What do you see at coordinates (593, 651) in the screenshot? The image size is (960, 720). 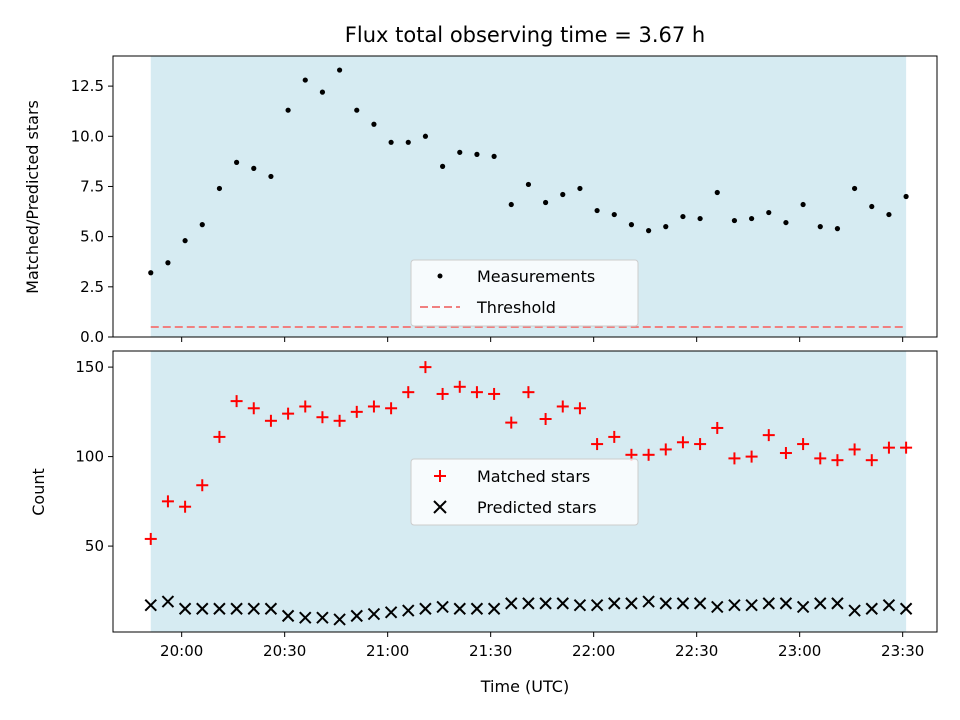 I see `bottom-x-tick-label: 22:00` at bounding box center [593, 651].